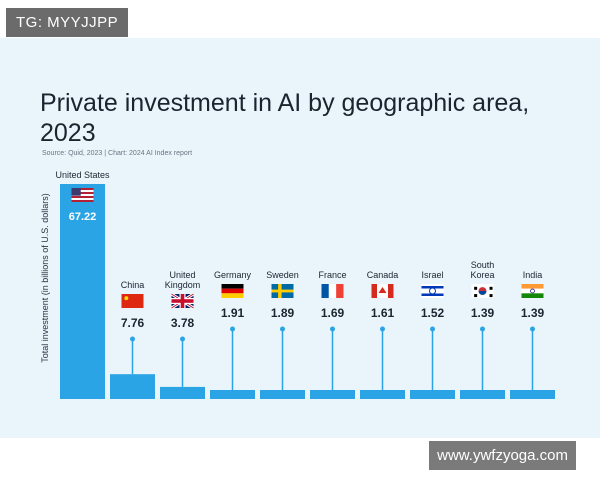  Describe the element at coordinates (182, 275) in the screenshot. I see `category-label: United` at that location.